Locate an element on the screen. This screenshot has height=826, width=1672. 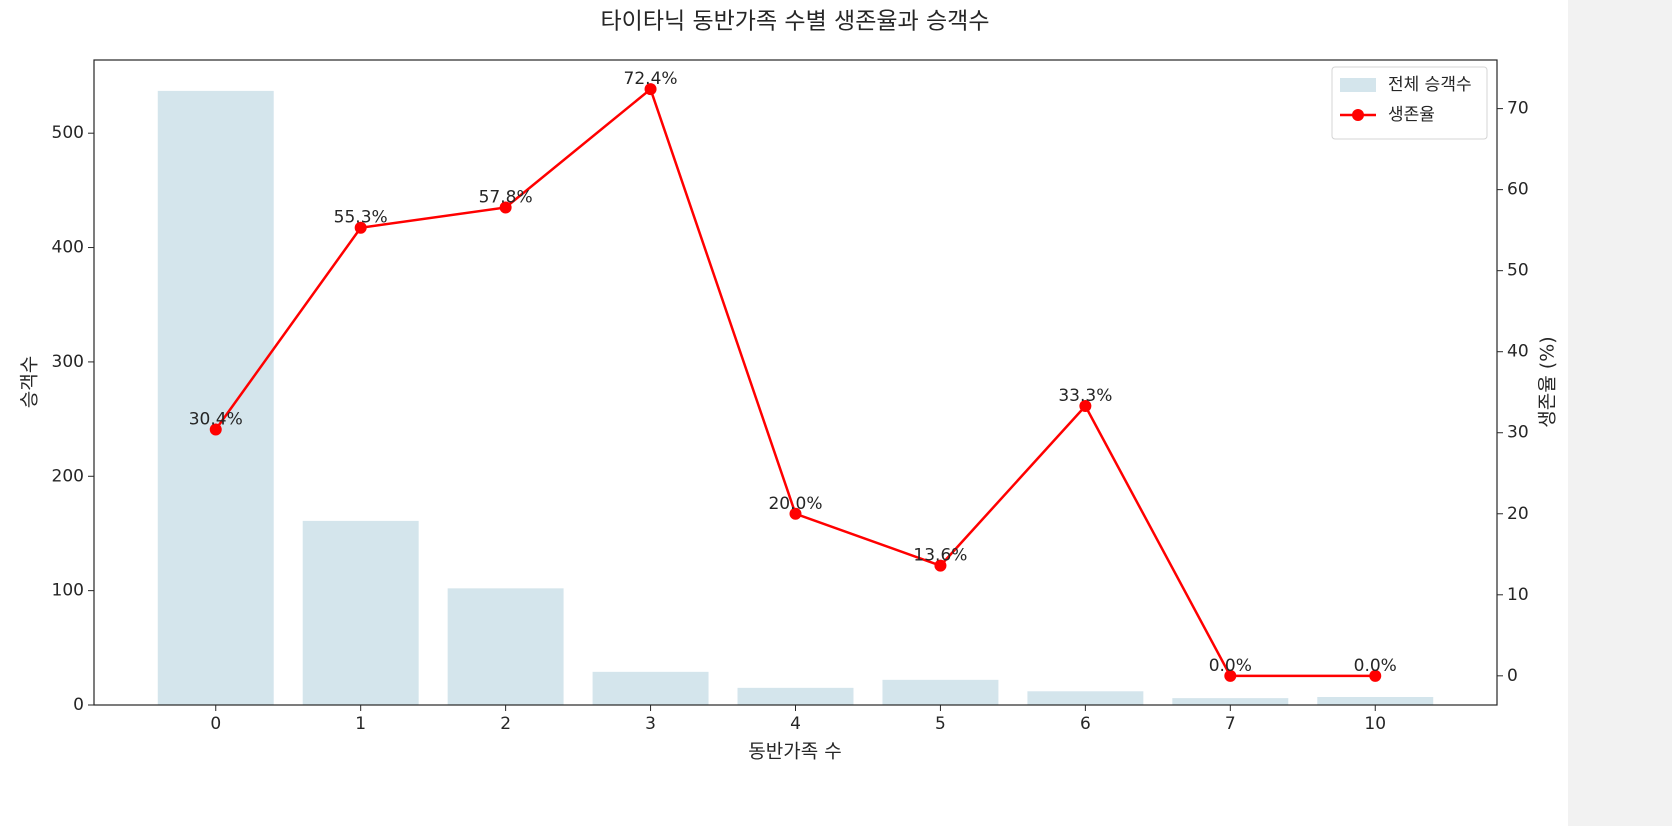
y2-tick-label: 60 is located at coordinates (1518, 190).